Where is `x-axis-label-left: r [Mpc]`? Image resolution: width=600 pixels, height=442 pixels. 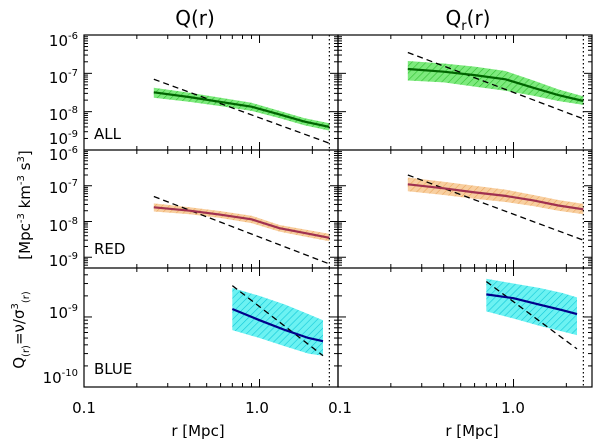
x-axis-label-left: r [Mpc] is located at coordinates (197, 431).